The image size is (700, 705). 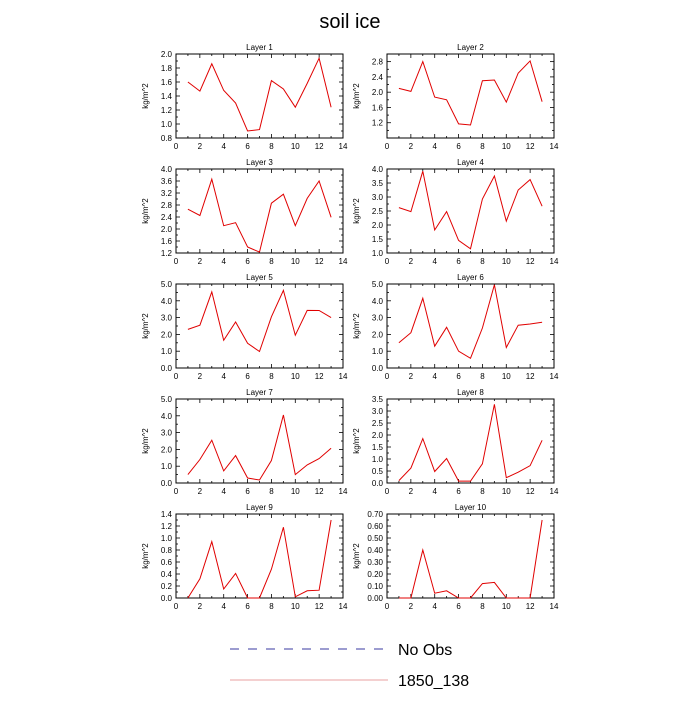 I want to click on y-tick-label: 5.0, so click(x=167, y=399).